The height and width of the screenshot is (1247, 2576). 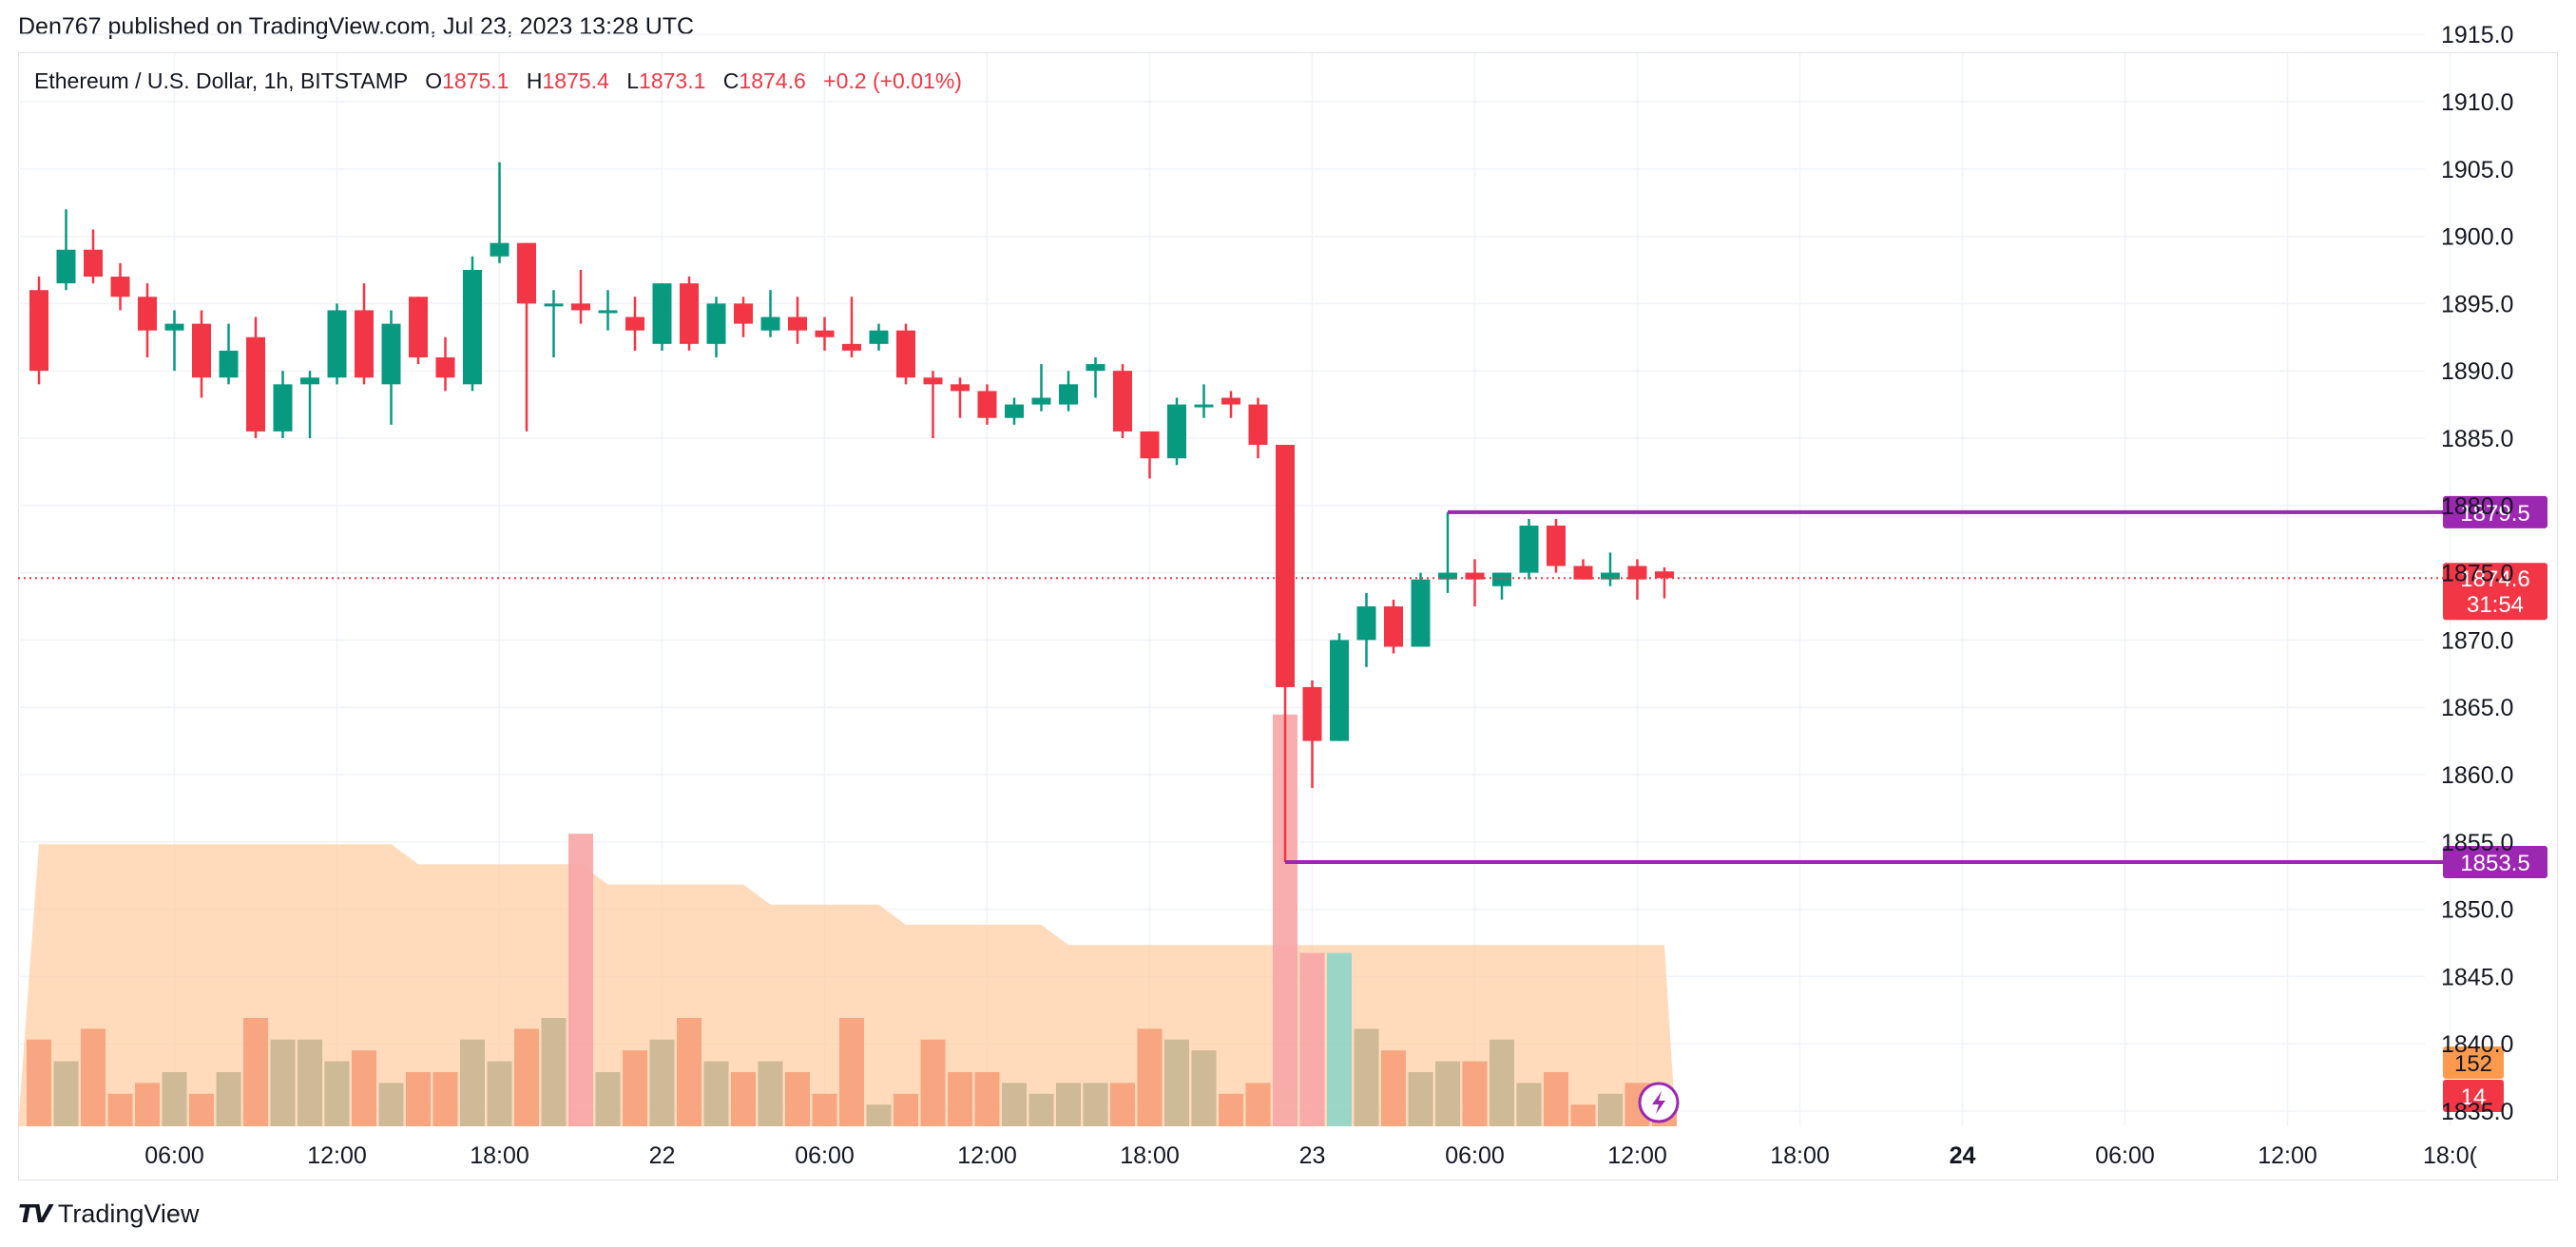 What do you see at coordinates (434, 80) in the screenshot?
I see `open-label: O` at bounding box center [434, 80].